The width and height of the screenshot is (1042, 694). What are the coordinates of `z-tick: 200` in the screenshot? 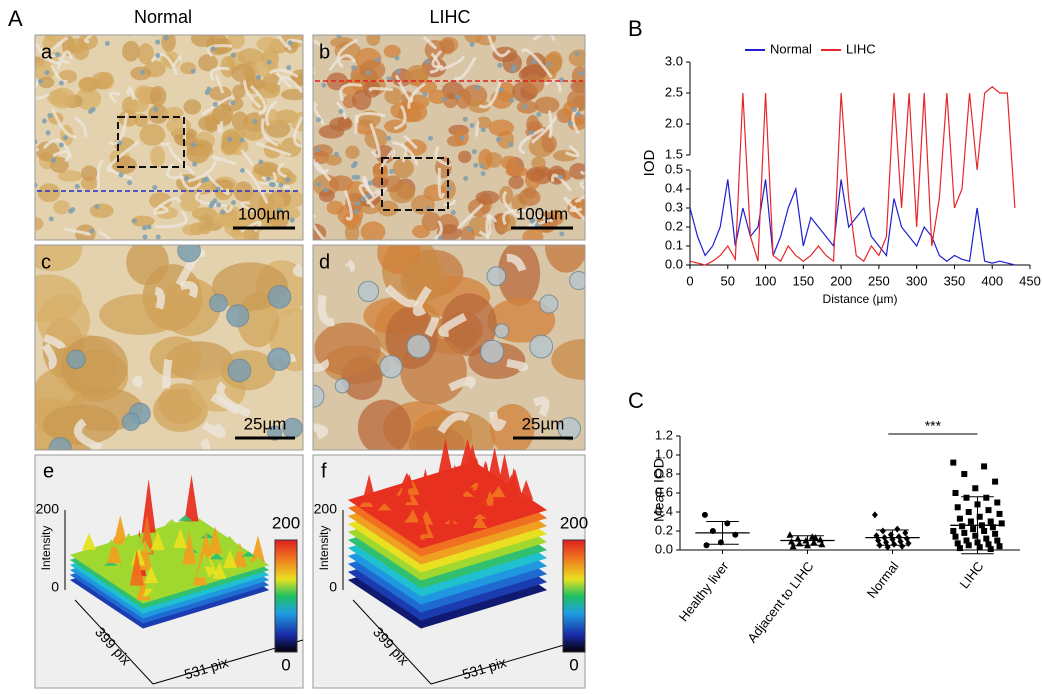 It's located at (48, 509).